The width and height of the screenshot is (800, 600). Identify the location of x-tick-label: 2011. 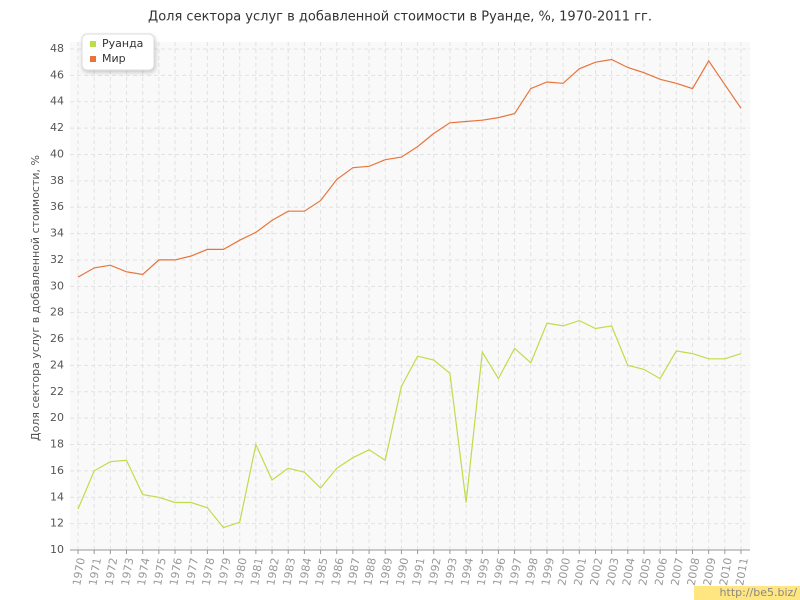
(742, 572).